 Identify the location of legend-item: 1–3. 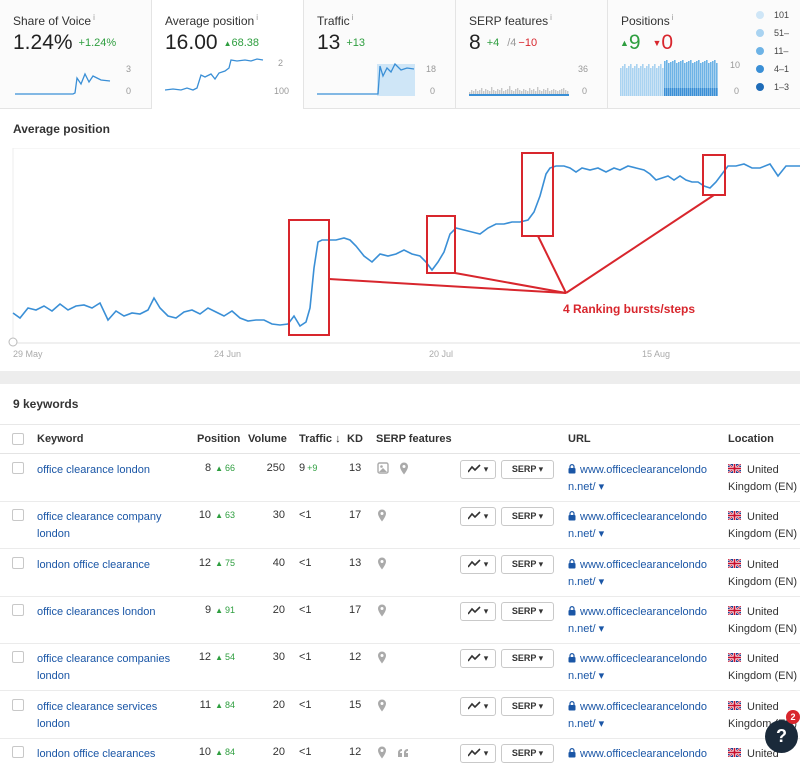
(778, 91).